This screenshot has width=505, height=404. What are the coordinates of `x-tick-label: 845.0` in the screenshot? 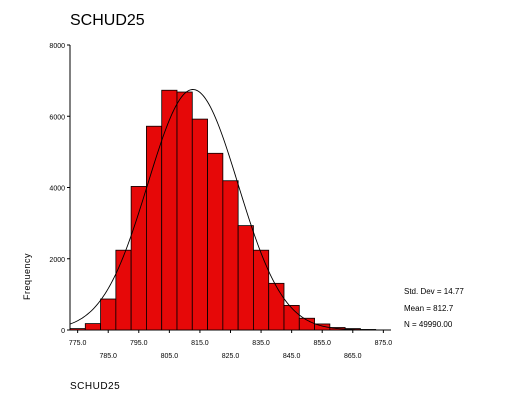 It's located at (292, 356).